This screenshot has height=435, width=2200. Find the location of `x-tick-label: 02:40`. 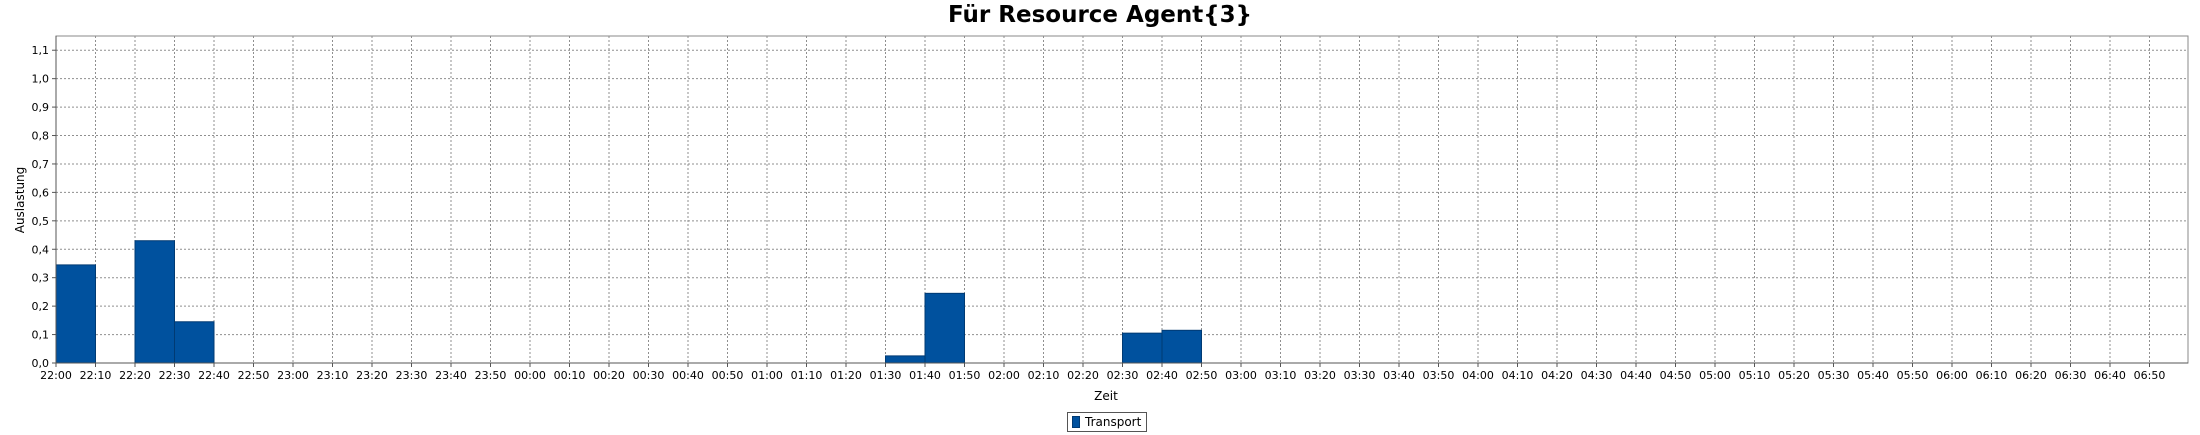

x-tick-label: 02:40 is located at coordinates (1162, 375).